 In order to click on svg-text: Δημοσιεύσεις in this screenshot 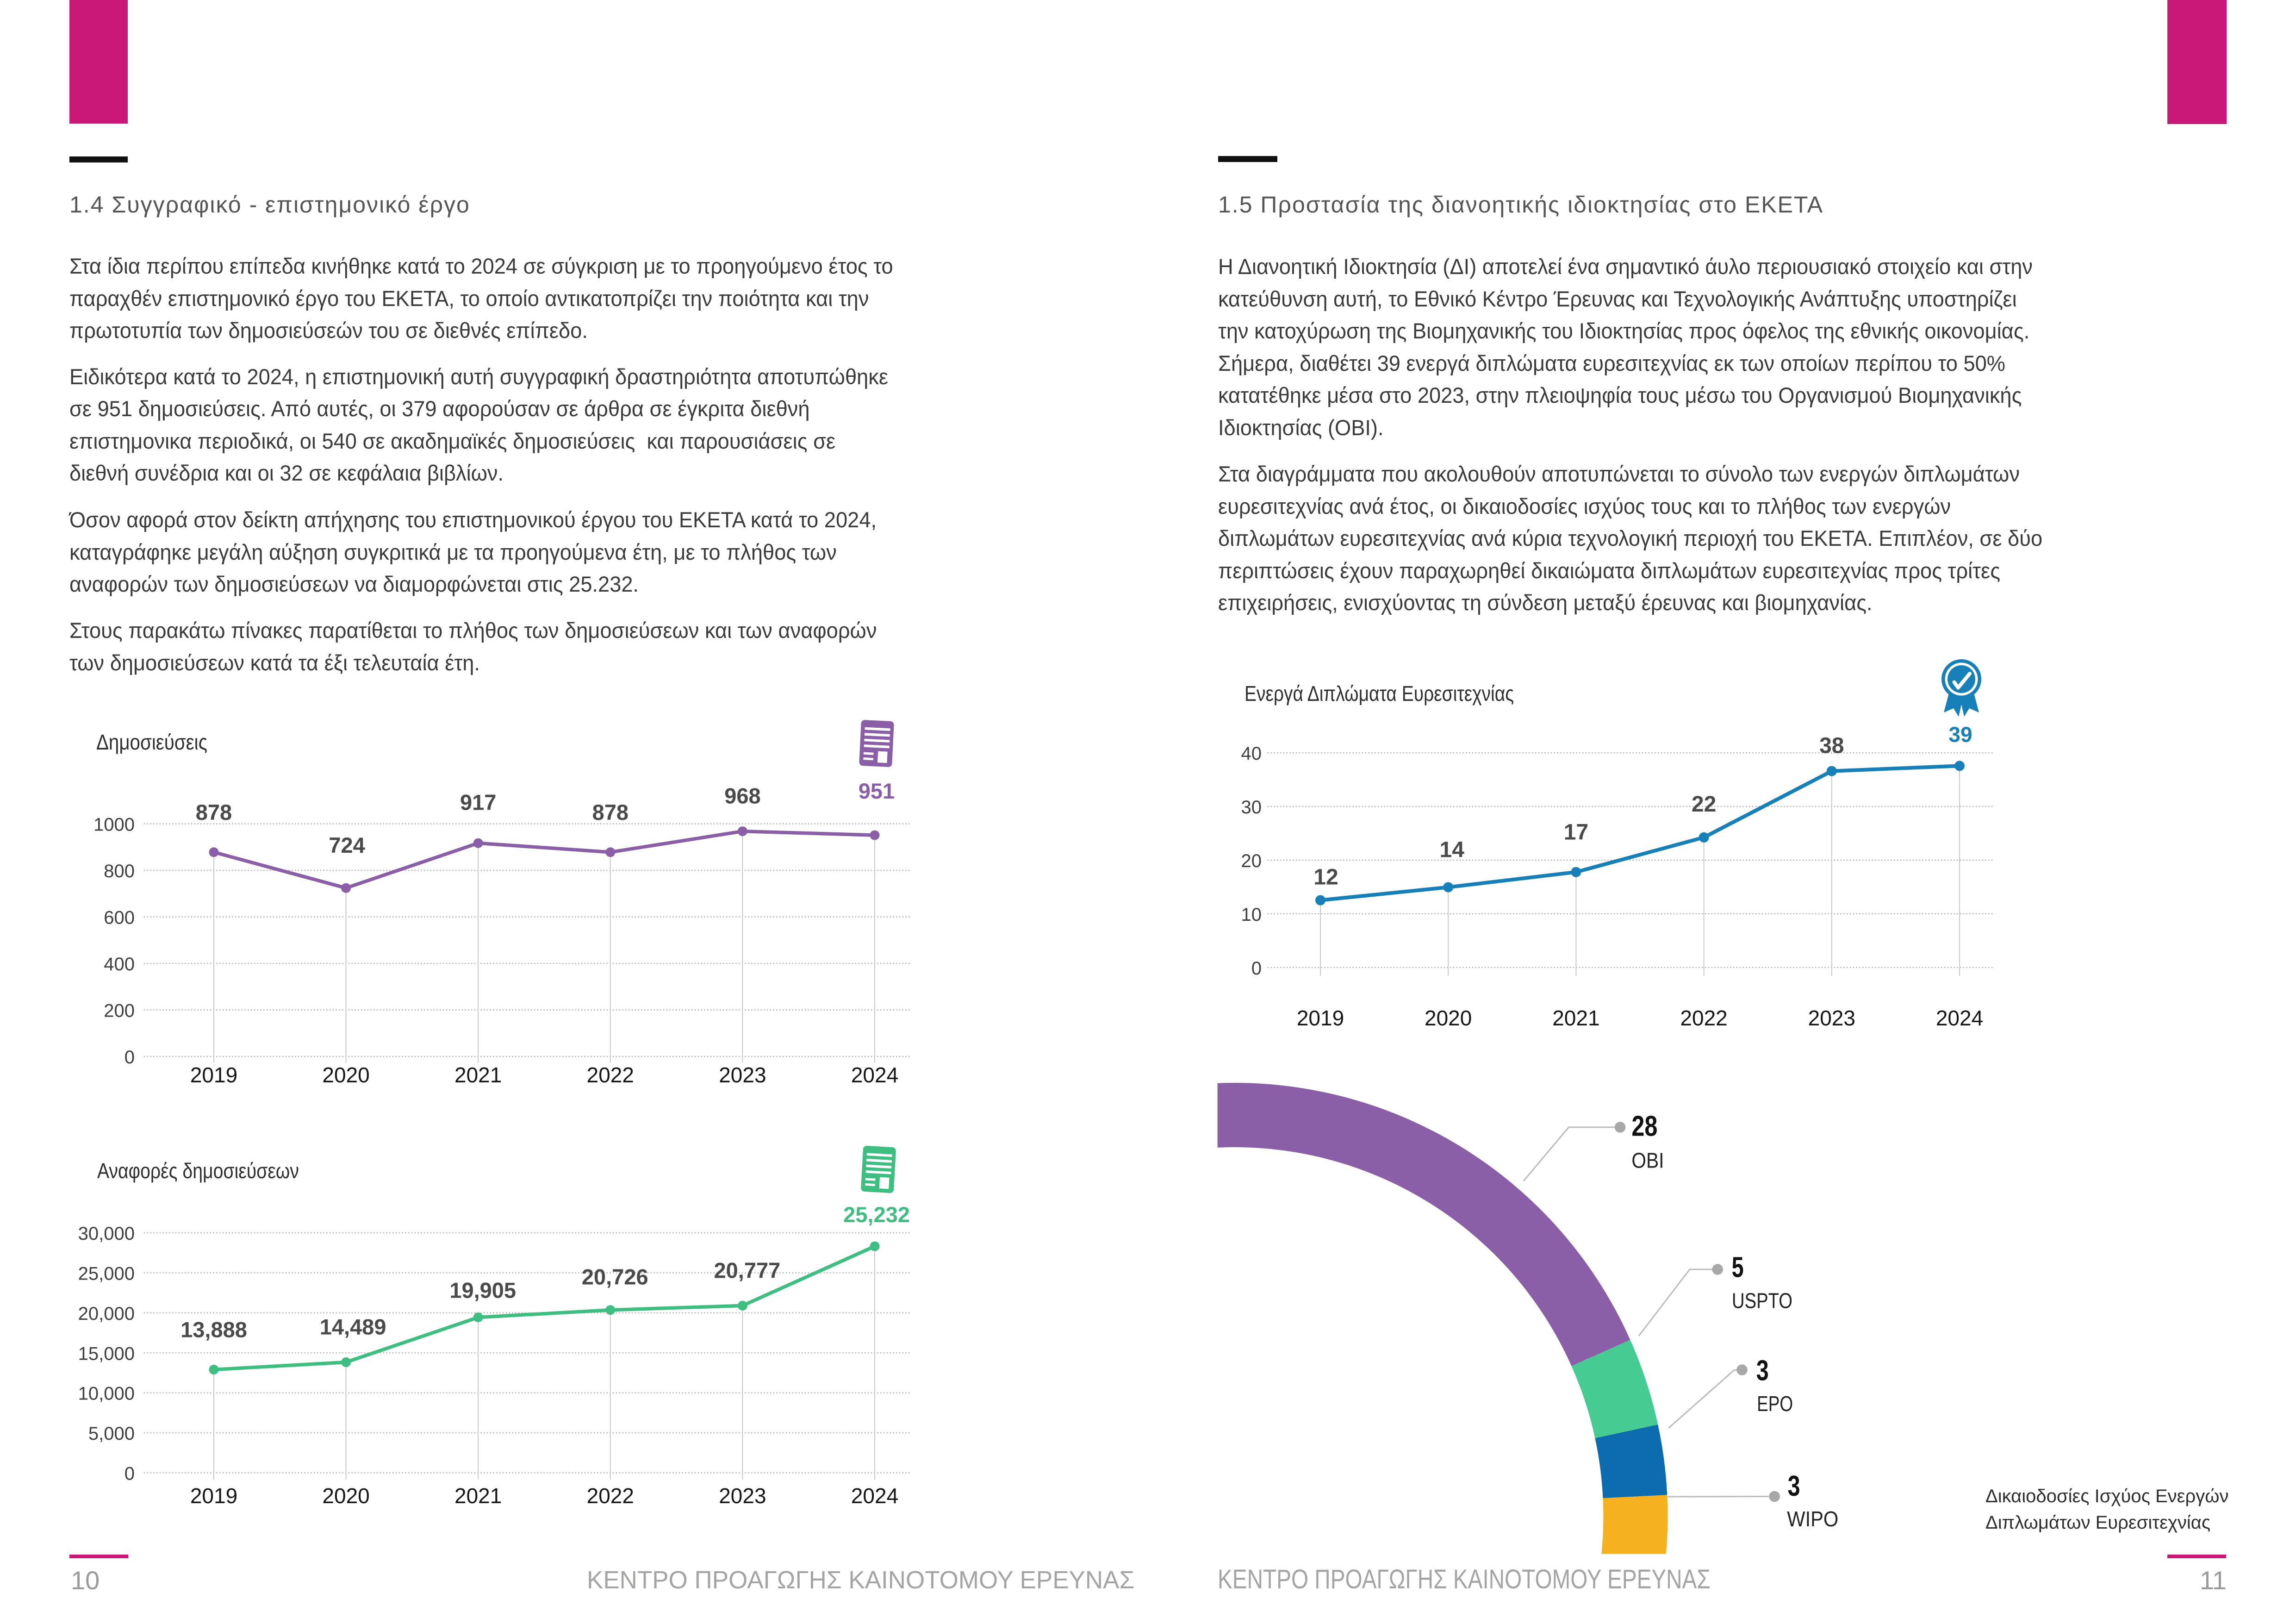, I will do `click(151, 742)`.